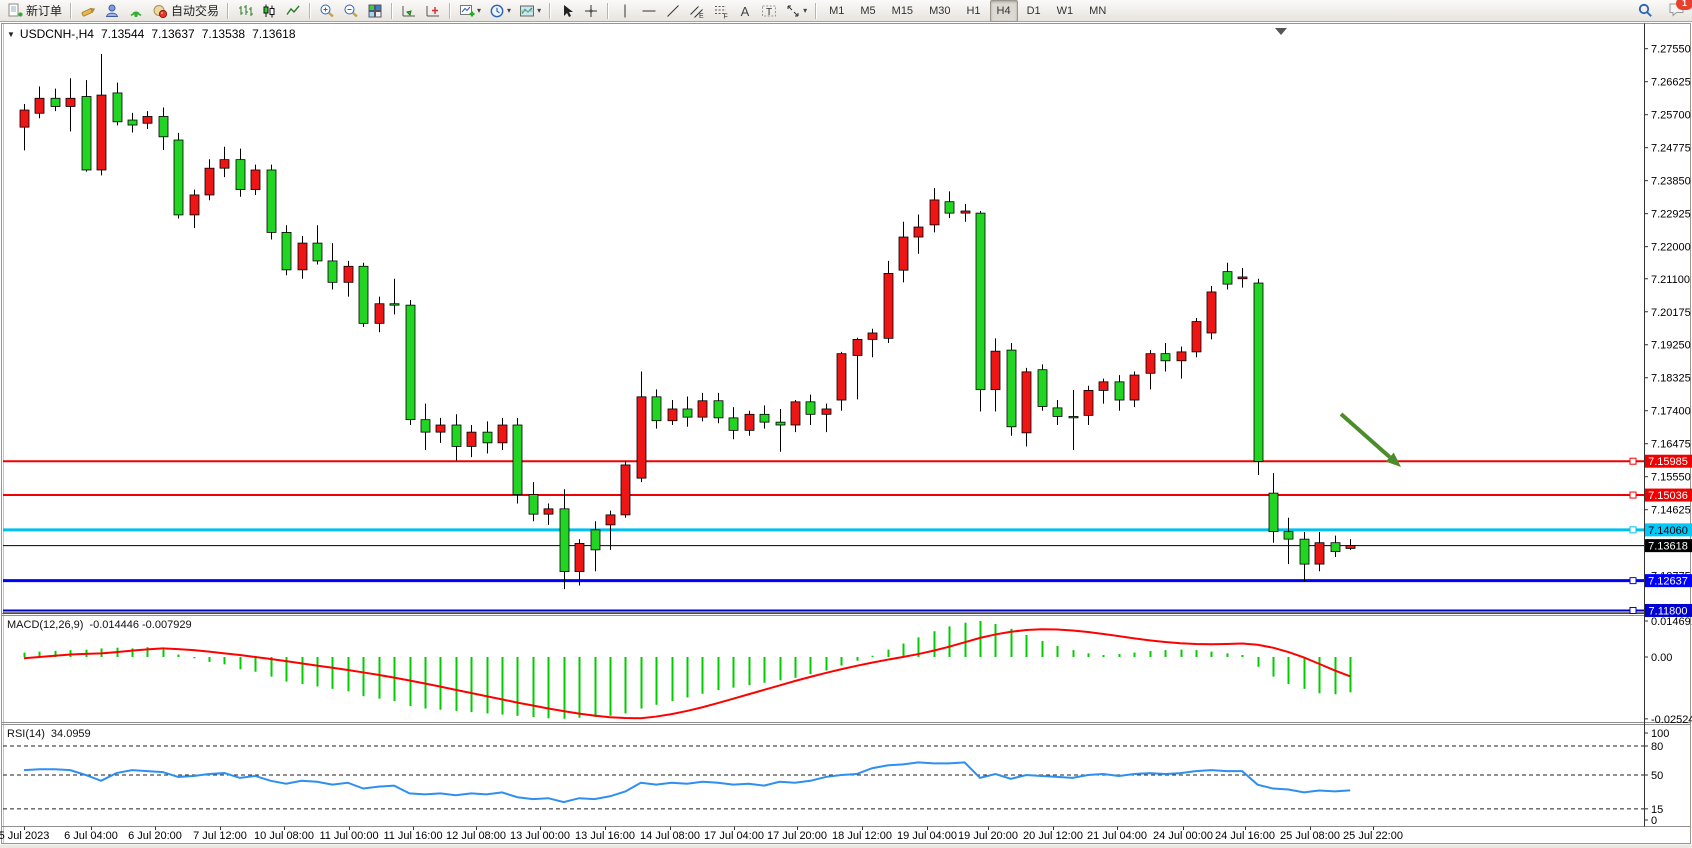 The image size is (1692, 848). Describe the element at coordinates (284, 836) in the screenshot. I see `svg-text: 10 Jul 08:00` at that location.